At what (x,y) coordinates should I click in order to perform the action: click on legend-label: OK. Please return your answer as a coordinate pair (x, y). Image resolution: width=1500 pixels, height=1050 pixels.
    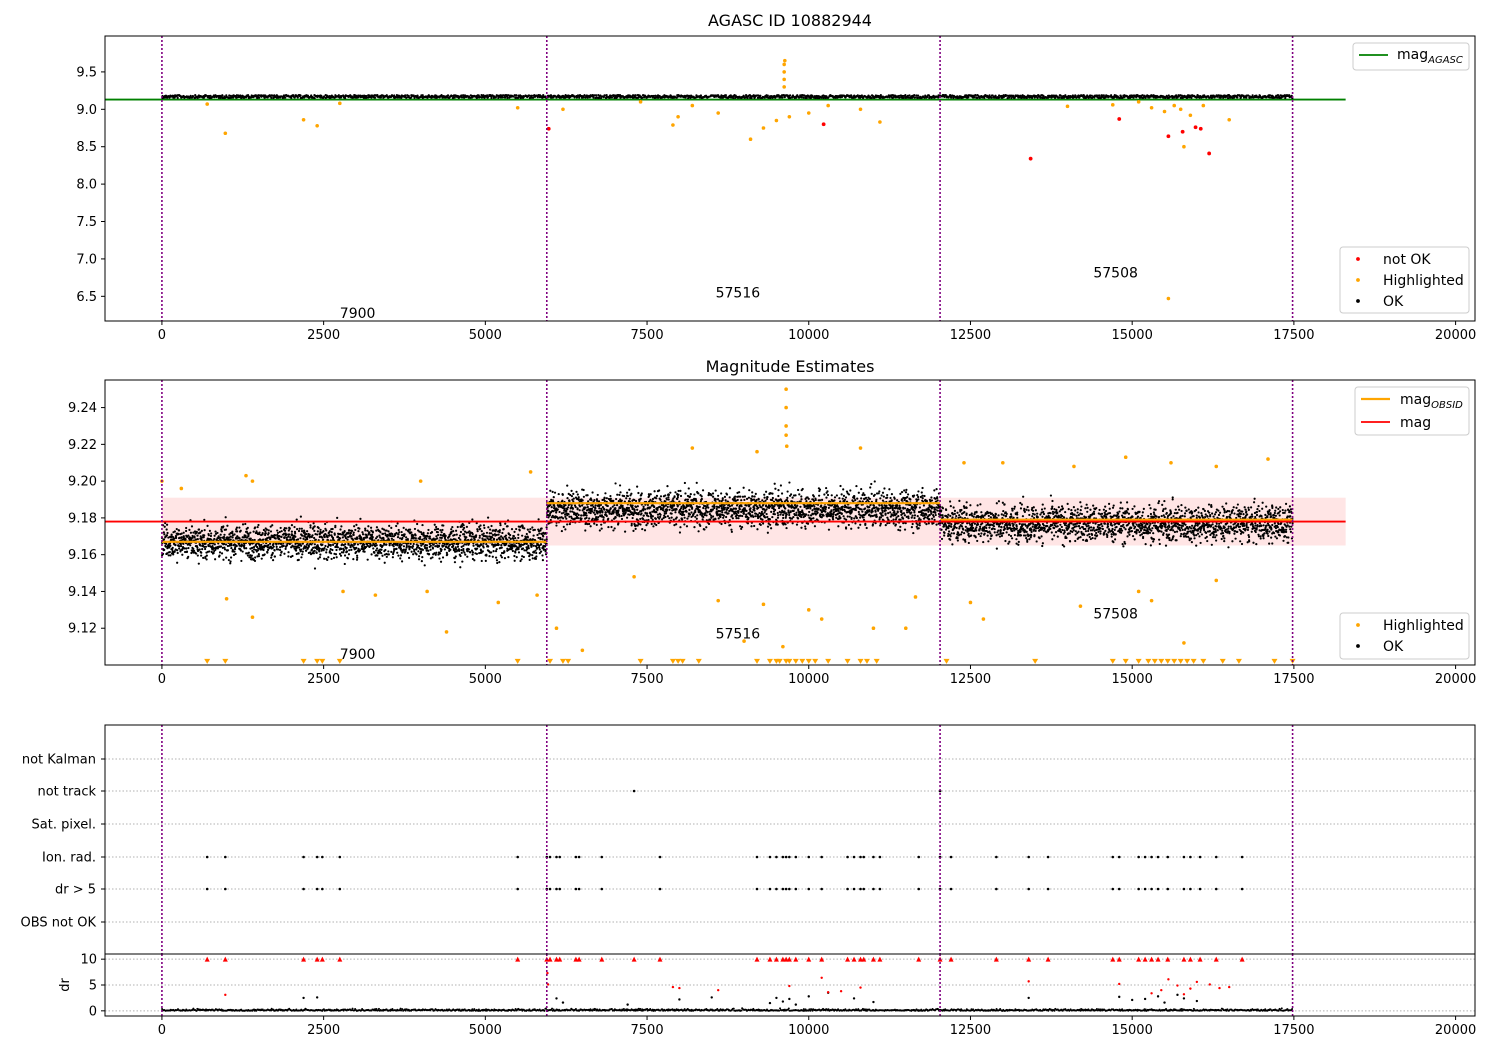
    Looking at the image, I should click on (1393, 302).